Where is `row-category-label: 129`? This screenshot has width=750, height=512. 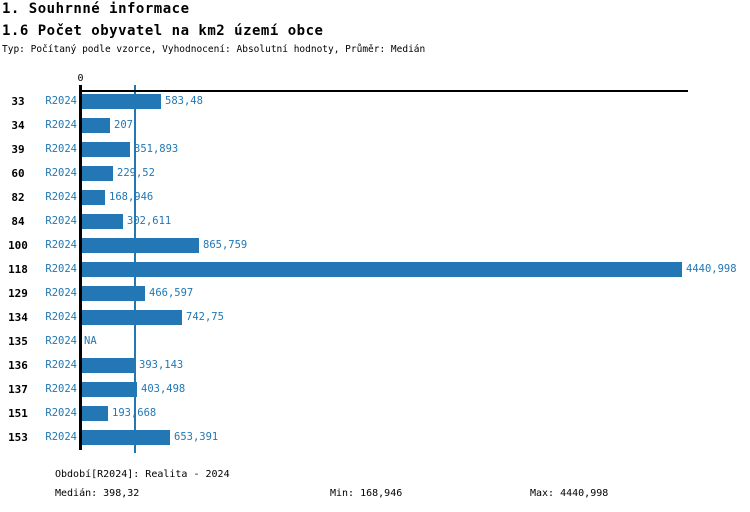
row-category-label: 129 is located at coordinates (18, 293).